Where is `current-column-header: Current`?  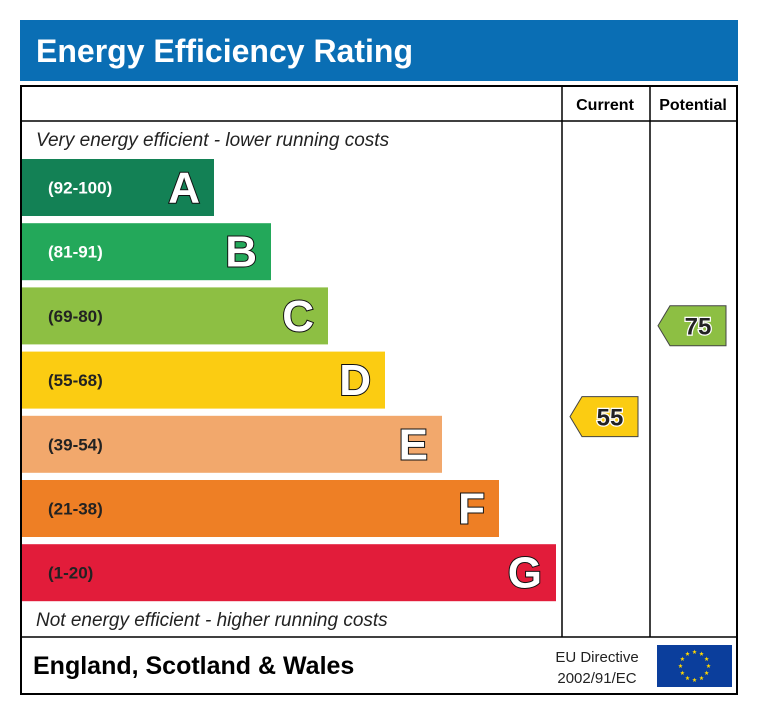 current-column-header: Current is located at coordinates (605, 105).